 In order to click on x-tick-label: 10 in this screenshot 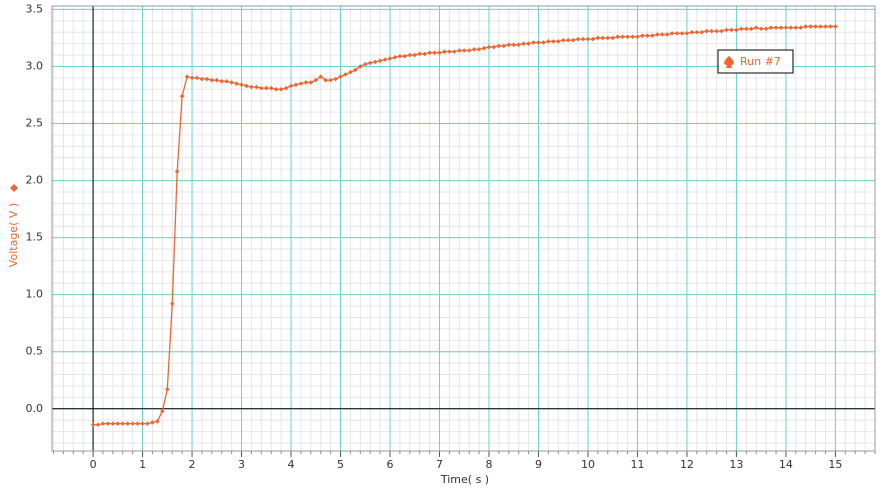, I will do `click(588, 464)`.